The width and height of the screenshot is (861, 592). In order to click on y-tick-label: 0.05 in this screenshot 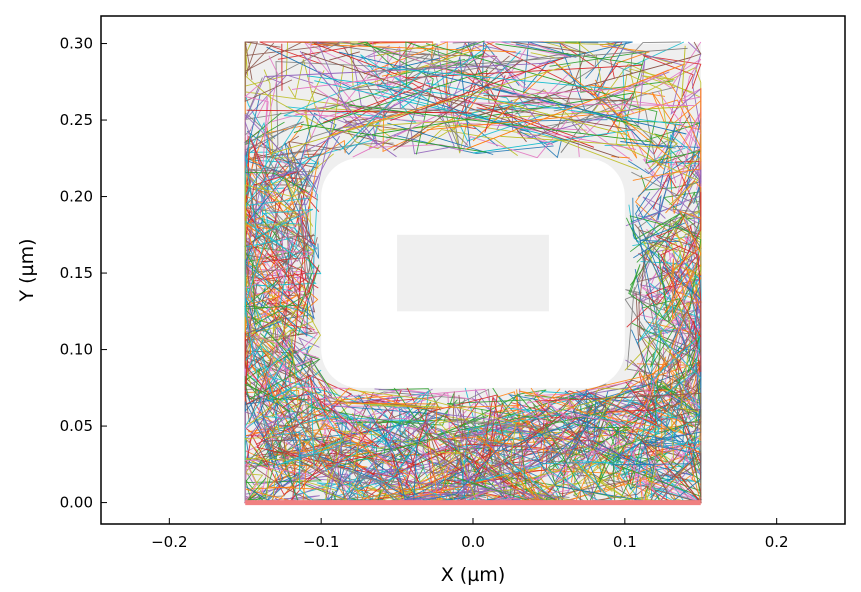, I will do `click(76, 426)`.